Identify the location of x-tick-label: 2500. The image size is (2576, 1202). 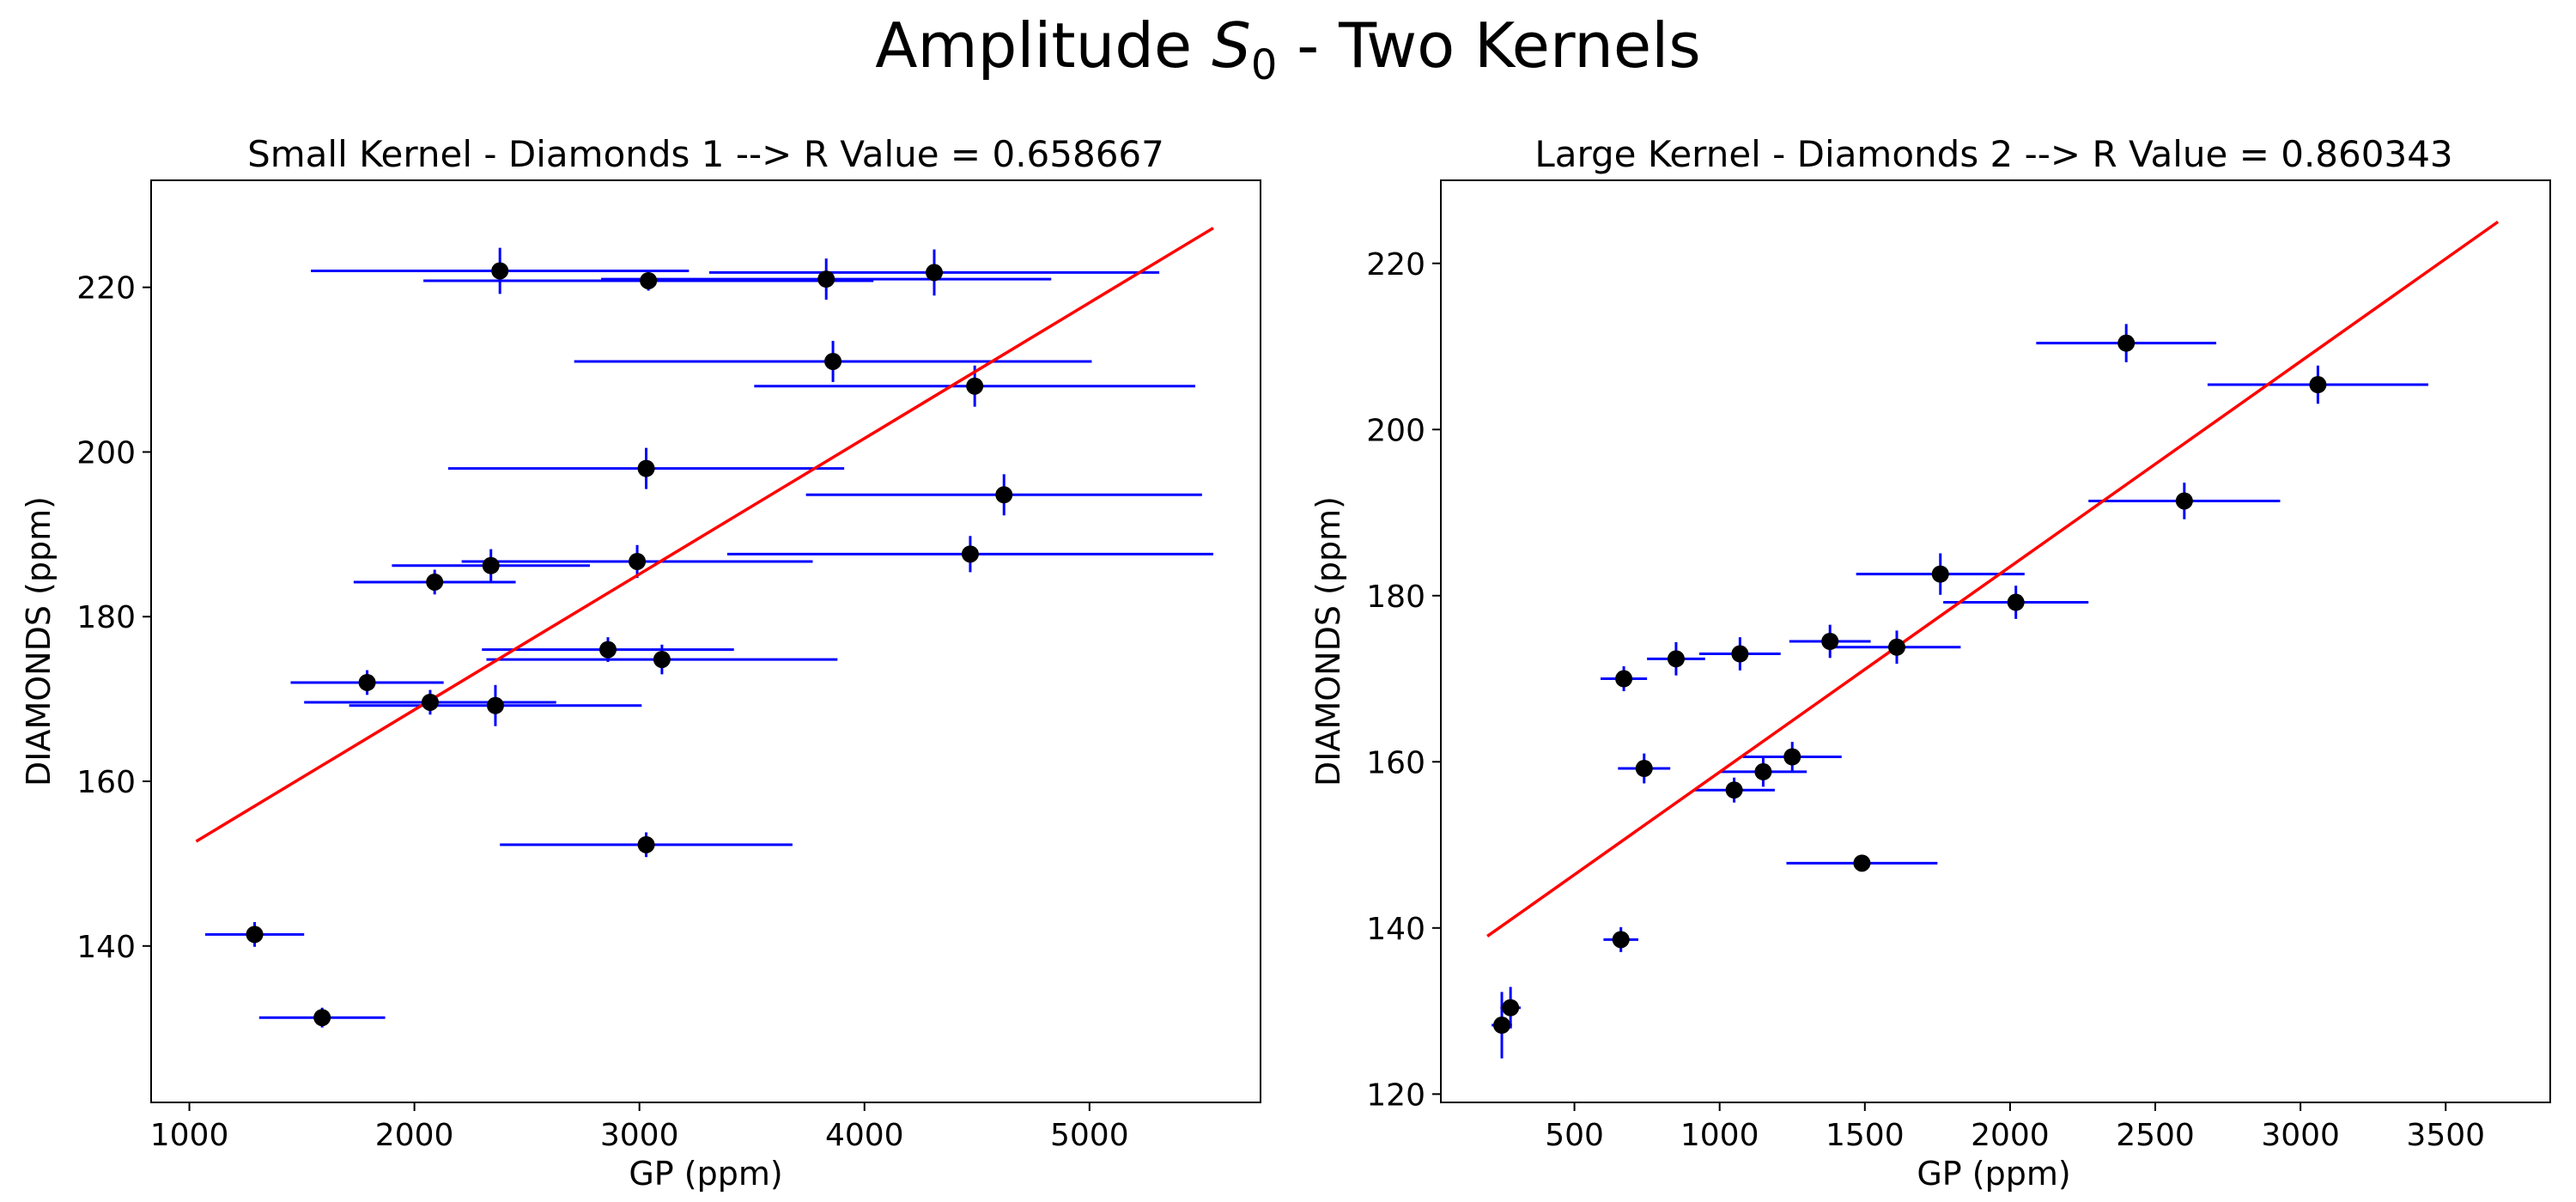
(2156, 1135).